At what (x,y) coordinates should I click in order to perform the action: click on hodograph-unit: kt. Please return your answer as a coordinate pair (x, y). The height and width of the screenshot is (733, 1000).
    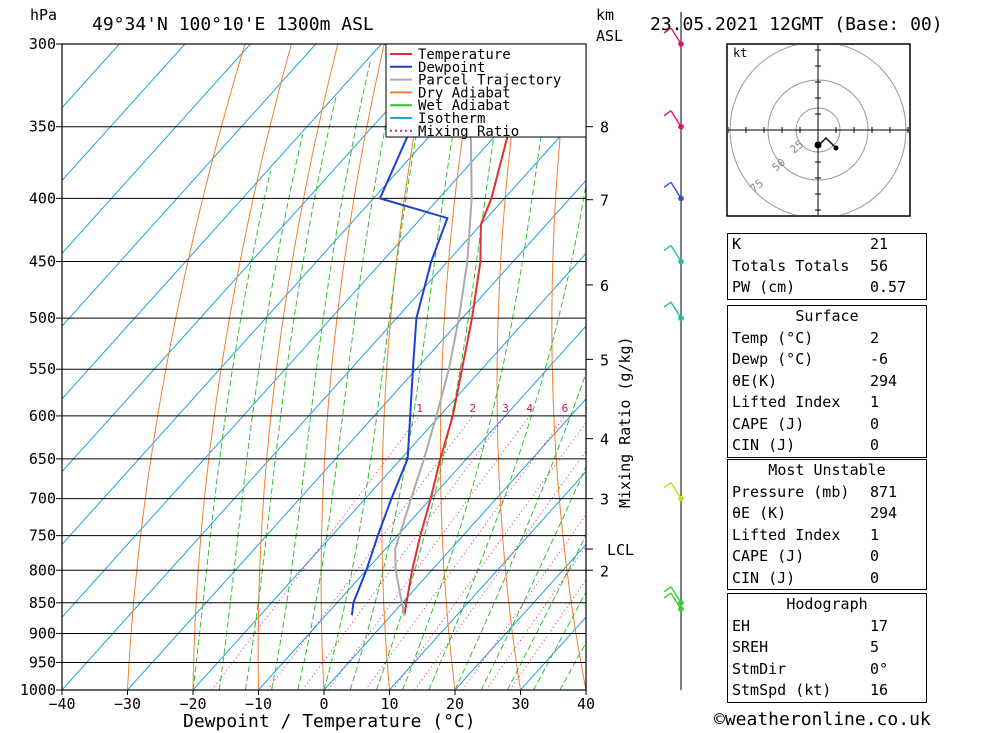
    Looking at the image, I should click on (740, 53).